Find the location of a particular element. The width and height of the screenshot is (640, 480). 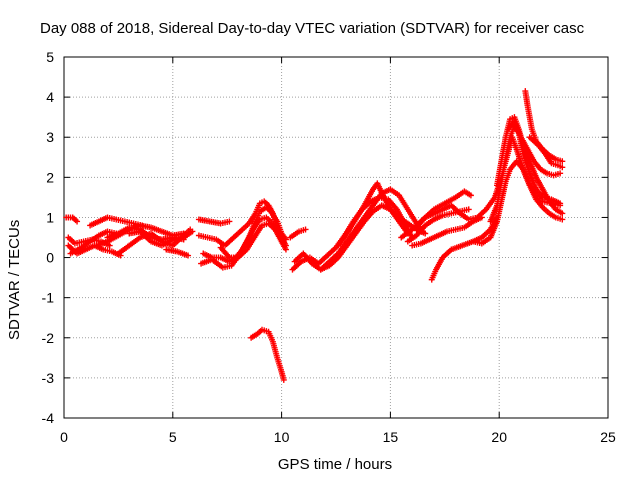

y-axis-label: SDTVAR / TECUs is located at coordinates (14, 279).